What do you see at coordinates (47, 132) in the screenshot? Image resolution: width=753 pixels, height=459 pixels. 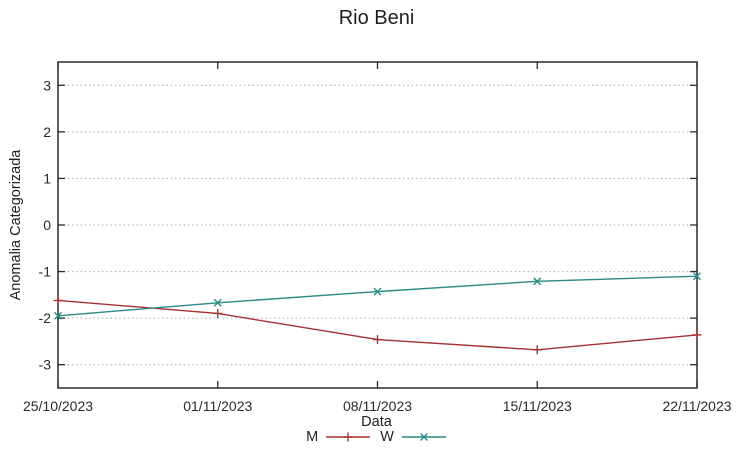 I see `y-tick-label: 2` at bounding box center [47, 132].